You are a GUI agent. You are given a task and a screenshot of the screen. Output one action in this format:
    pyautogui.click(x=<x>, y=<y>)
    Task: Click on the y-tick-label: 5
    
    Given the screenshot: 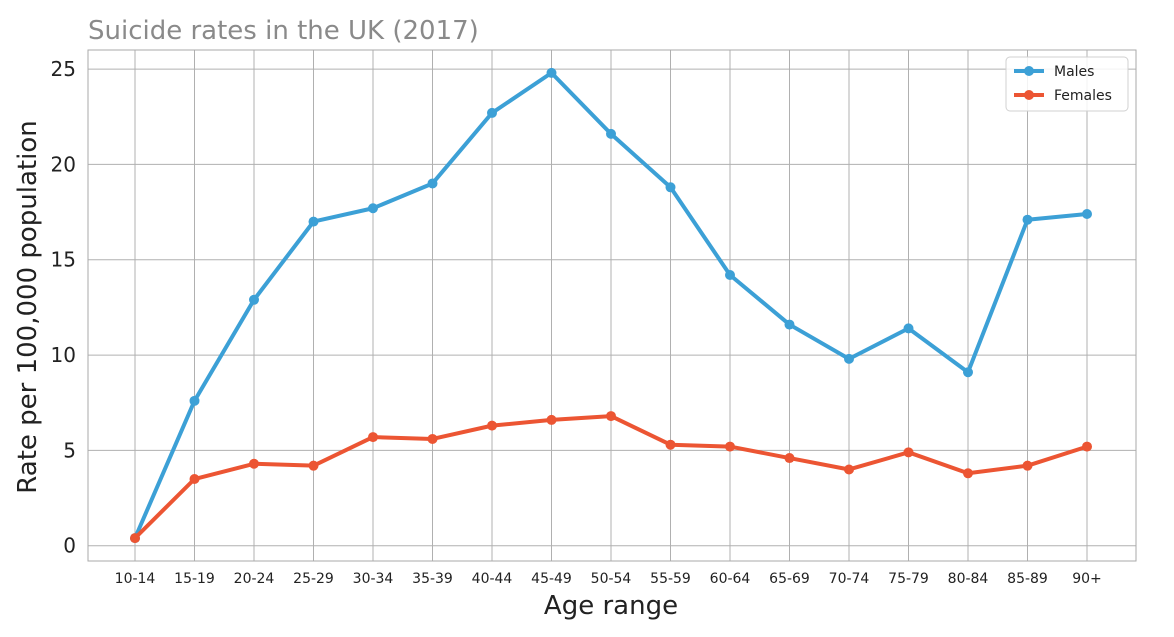 What is the action you would take?
    pyautogui.click(x=69, y=450)
    